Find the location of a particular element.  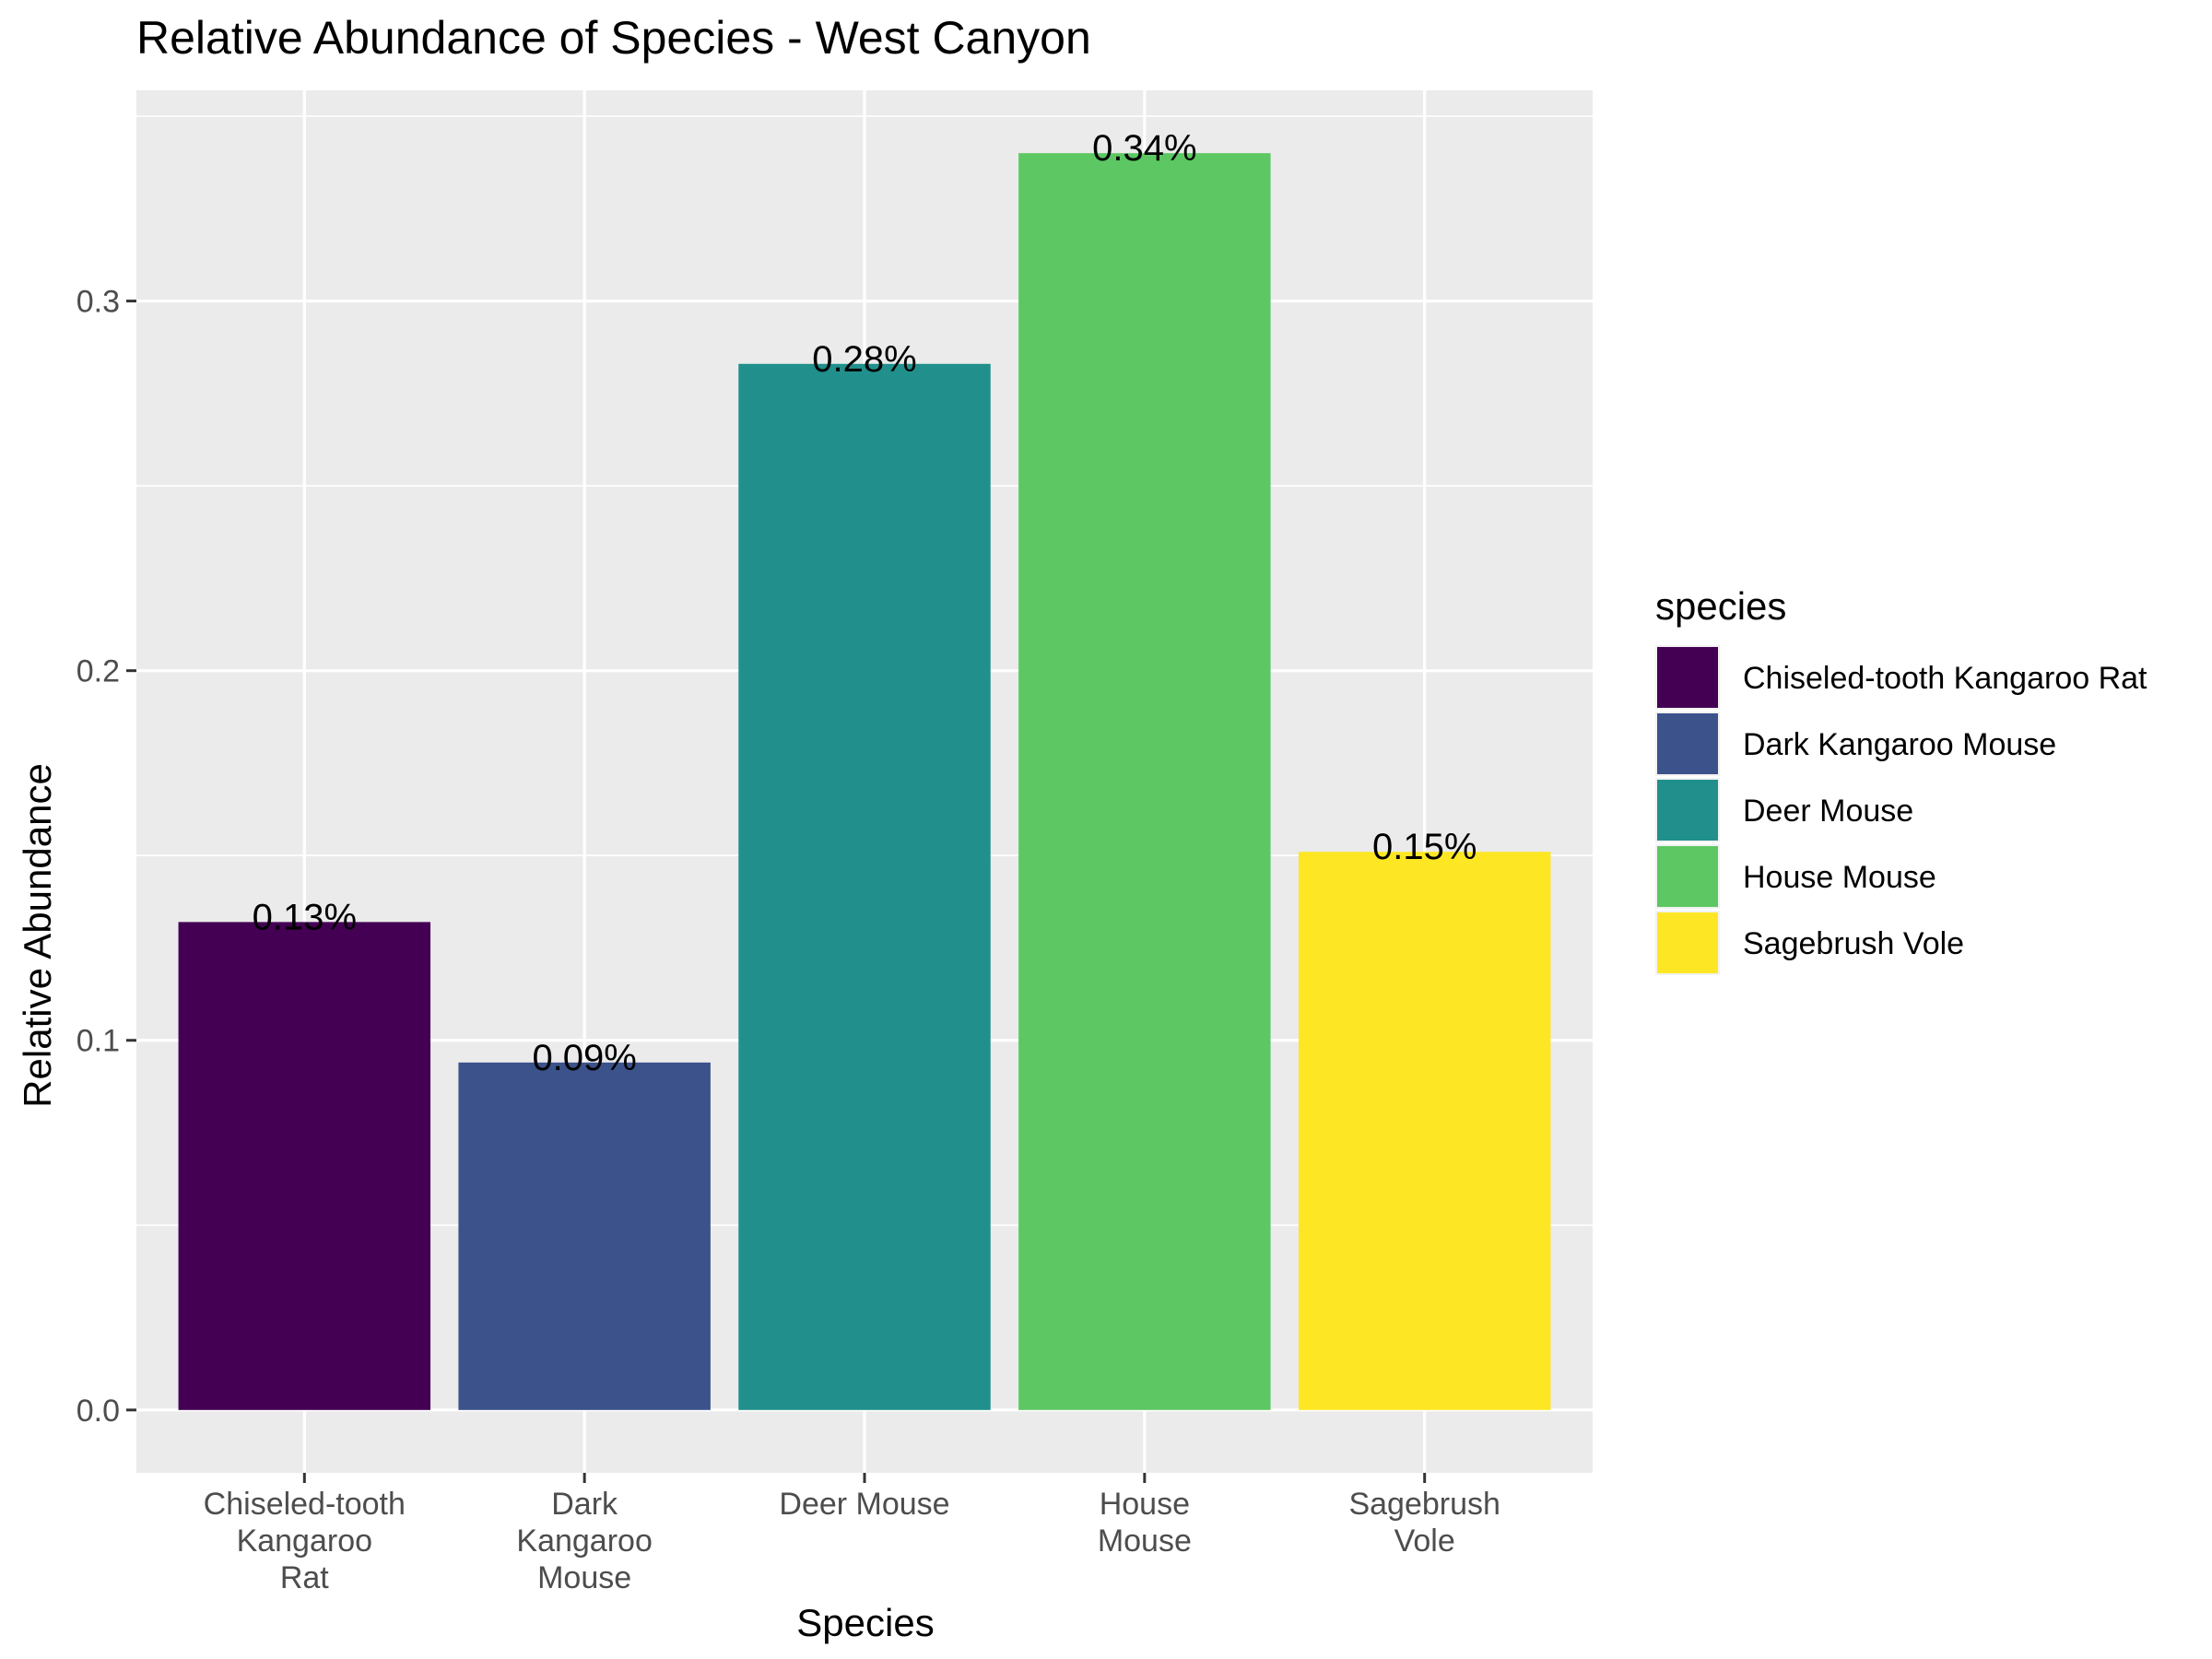

data-label: 0.09% is located at coordinates (584, 1058).